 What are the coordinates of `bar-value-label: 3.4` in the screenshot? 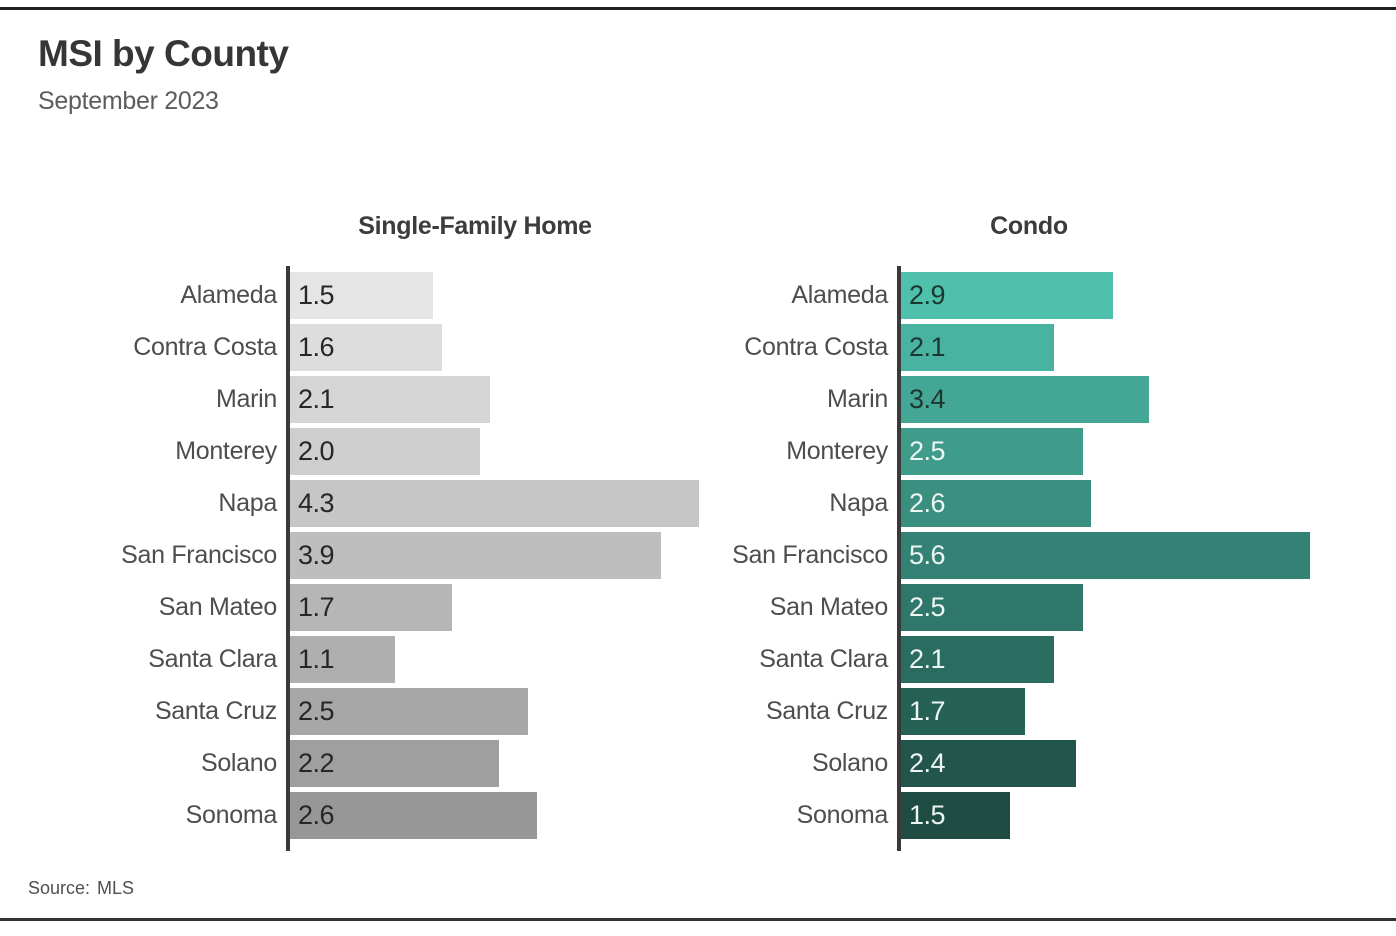 It's located at (927, 399).